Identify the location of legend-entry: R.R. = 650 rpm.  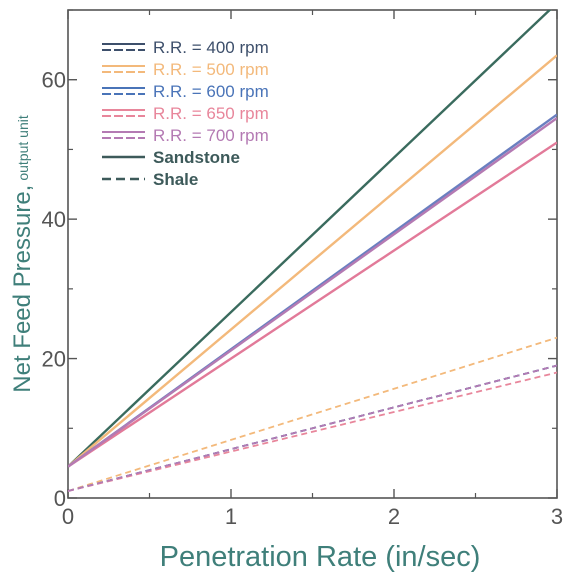
(185, 113).